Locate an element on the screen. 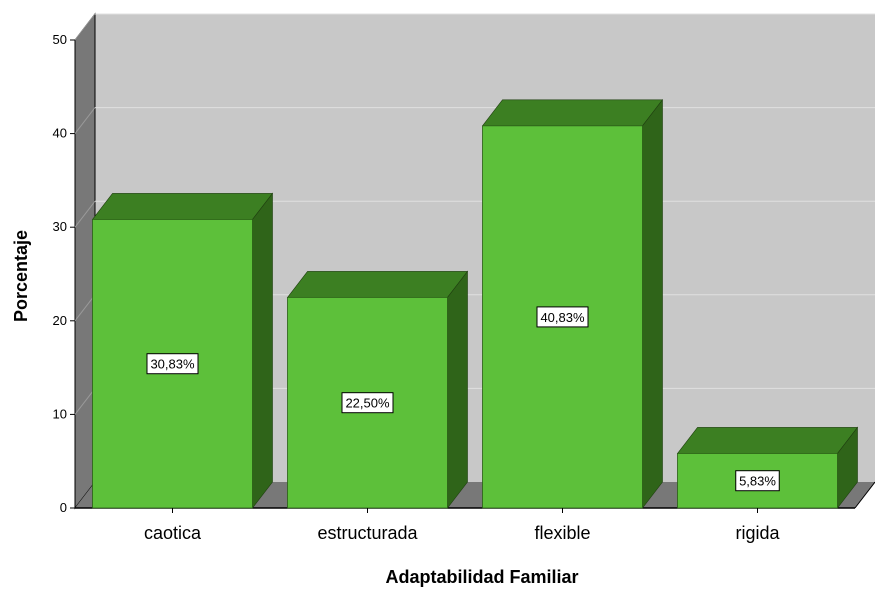 The image size is (875, 595). category-label: rigida is located at coordinates (757, 533).